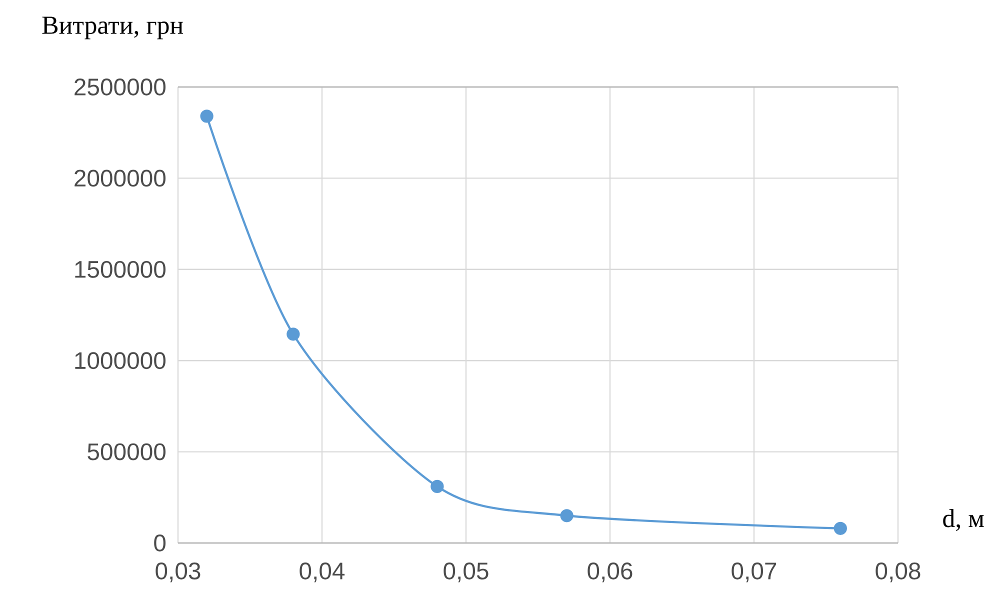 Image resolution: width=992 pixels, height=610 pixels. I want to click on y-axis-title: Витрати, грн, so click(113, 28).